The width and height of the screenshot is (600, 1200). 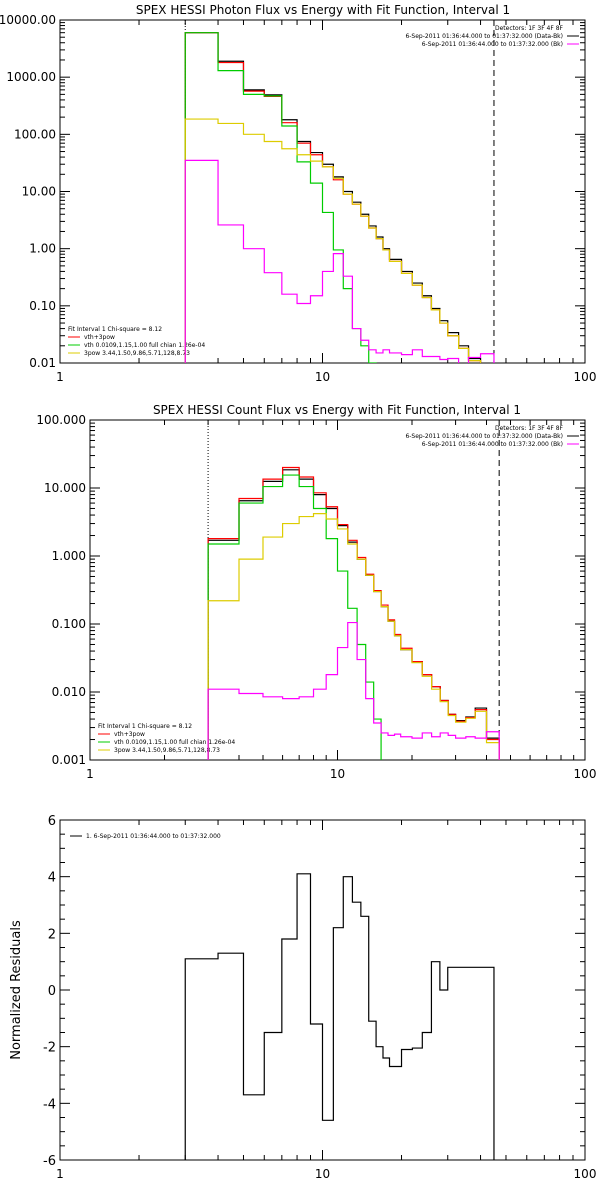 I want to click on panel-1-legend-entry: Fit Interval 1 Chi-square = 8.12, so click(x=115, y=329).